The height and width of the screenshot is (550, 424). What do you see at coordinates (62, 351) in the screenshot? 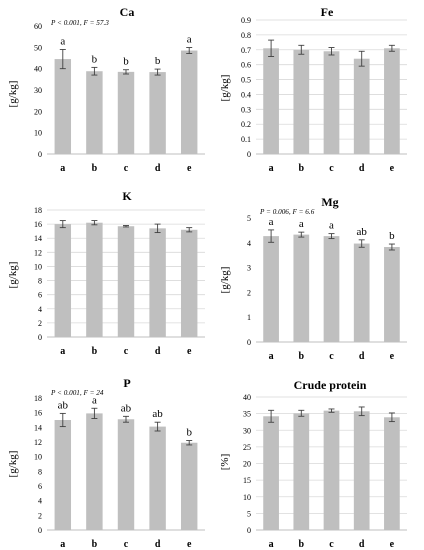
I see `panel-3-category-label: a` at bounding box center [62, 351].